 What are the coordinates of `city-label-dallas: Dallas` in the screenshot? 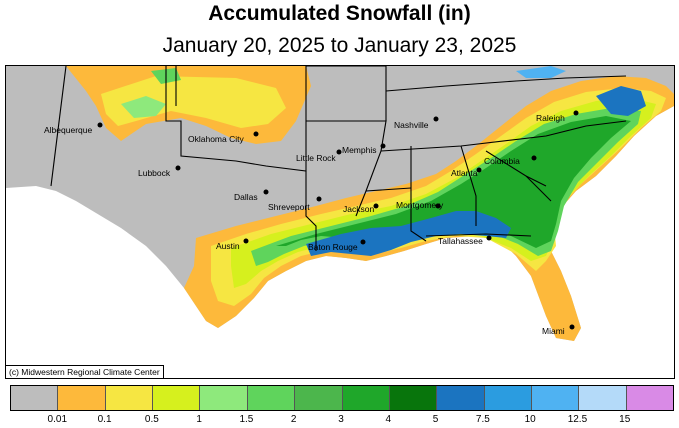 It's located at (246, 197).